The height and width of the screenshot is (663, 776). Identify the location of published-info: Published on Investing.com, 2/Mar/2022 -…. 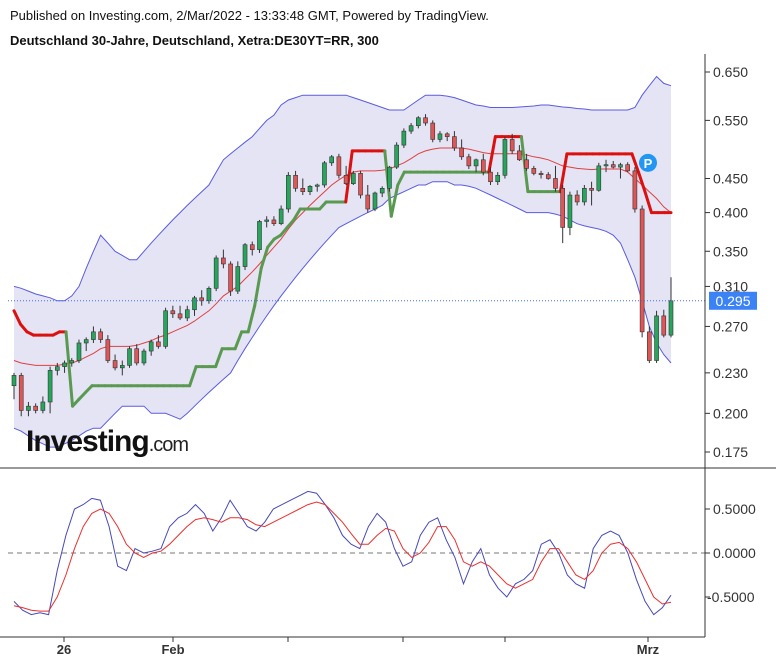
(249, 15).